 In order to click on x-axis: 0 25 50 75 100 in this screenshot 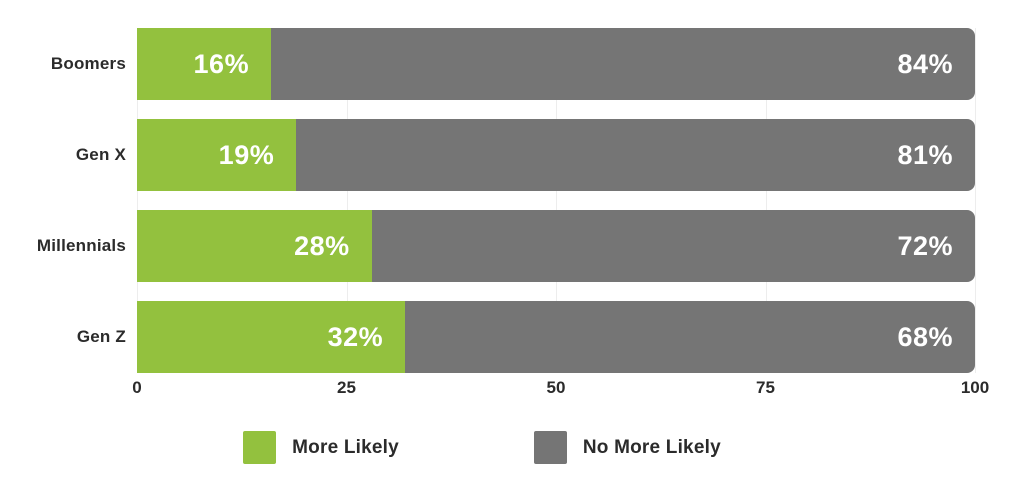, I will do `click(560, 389)`.